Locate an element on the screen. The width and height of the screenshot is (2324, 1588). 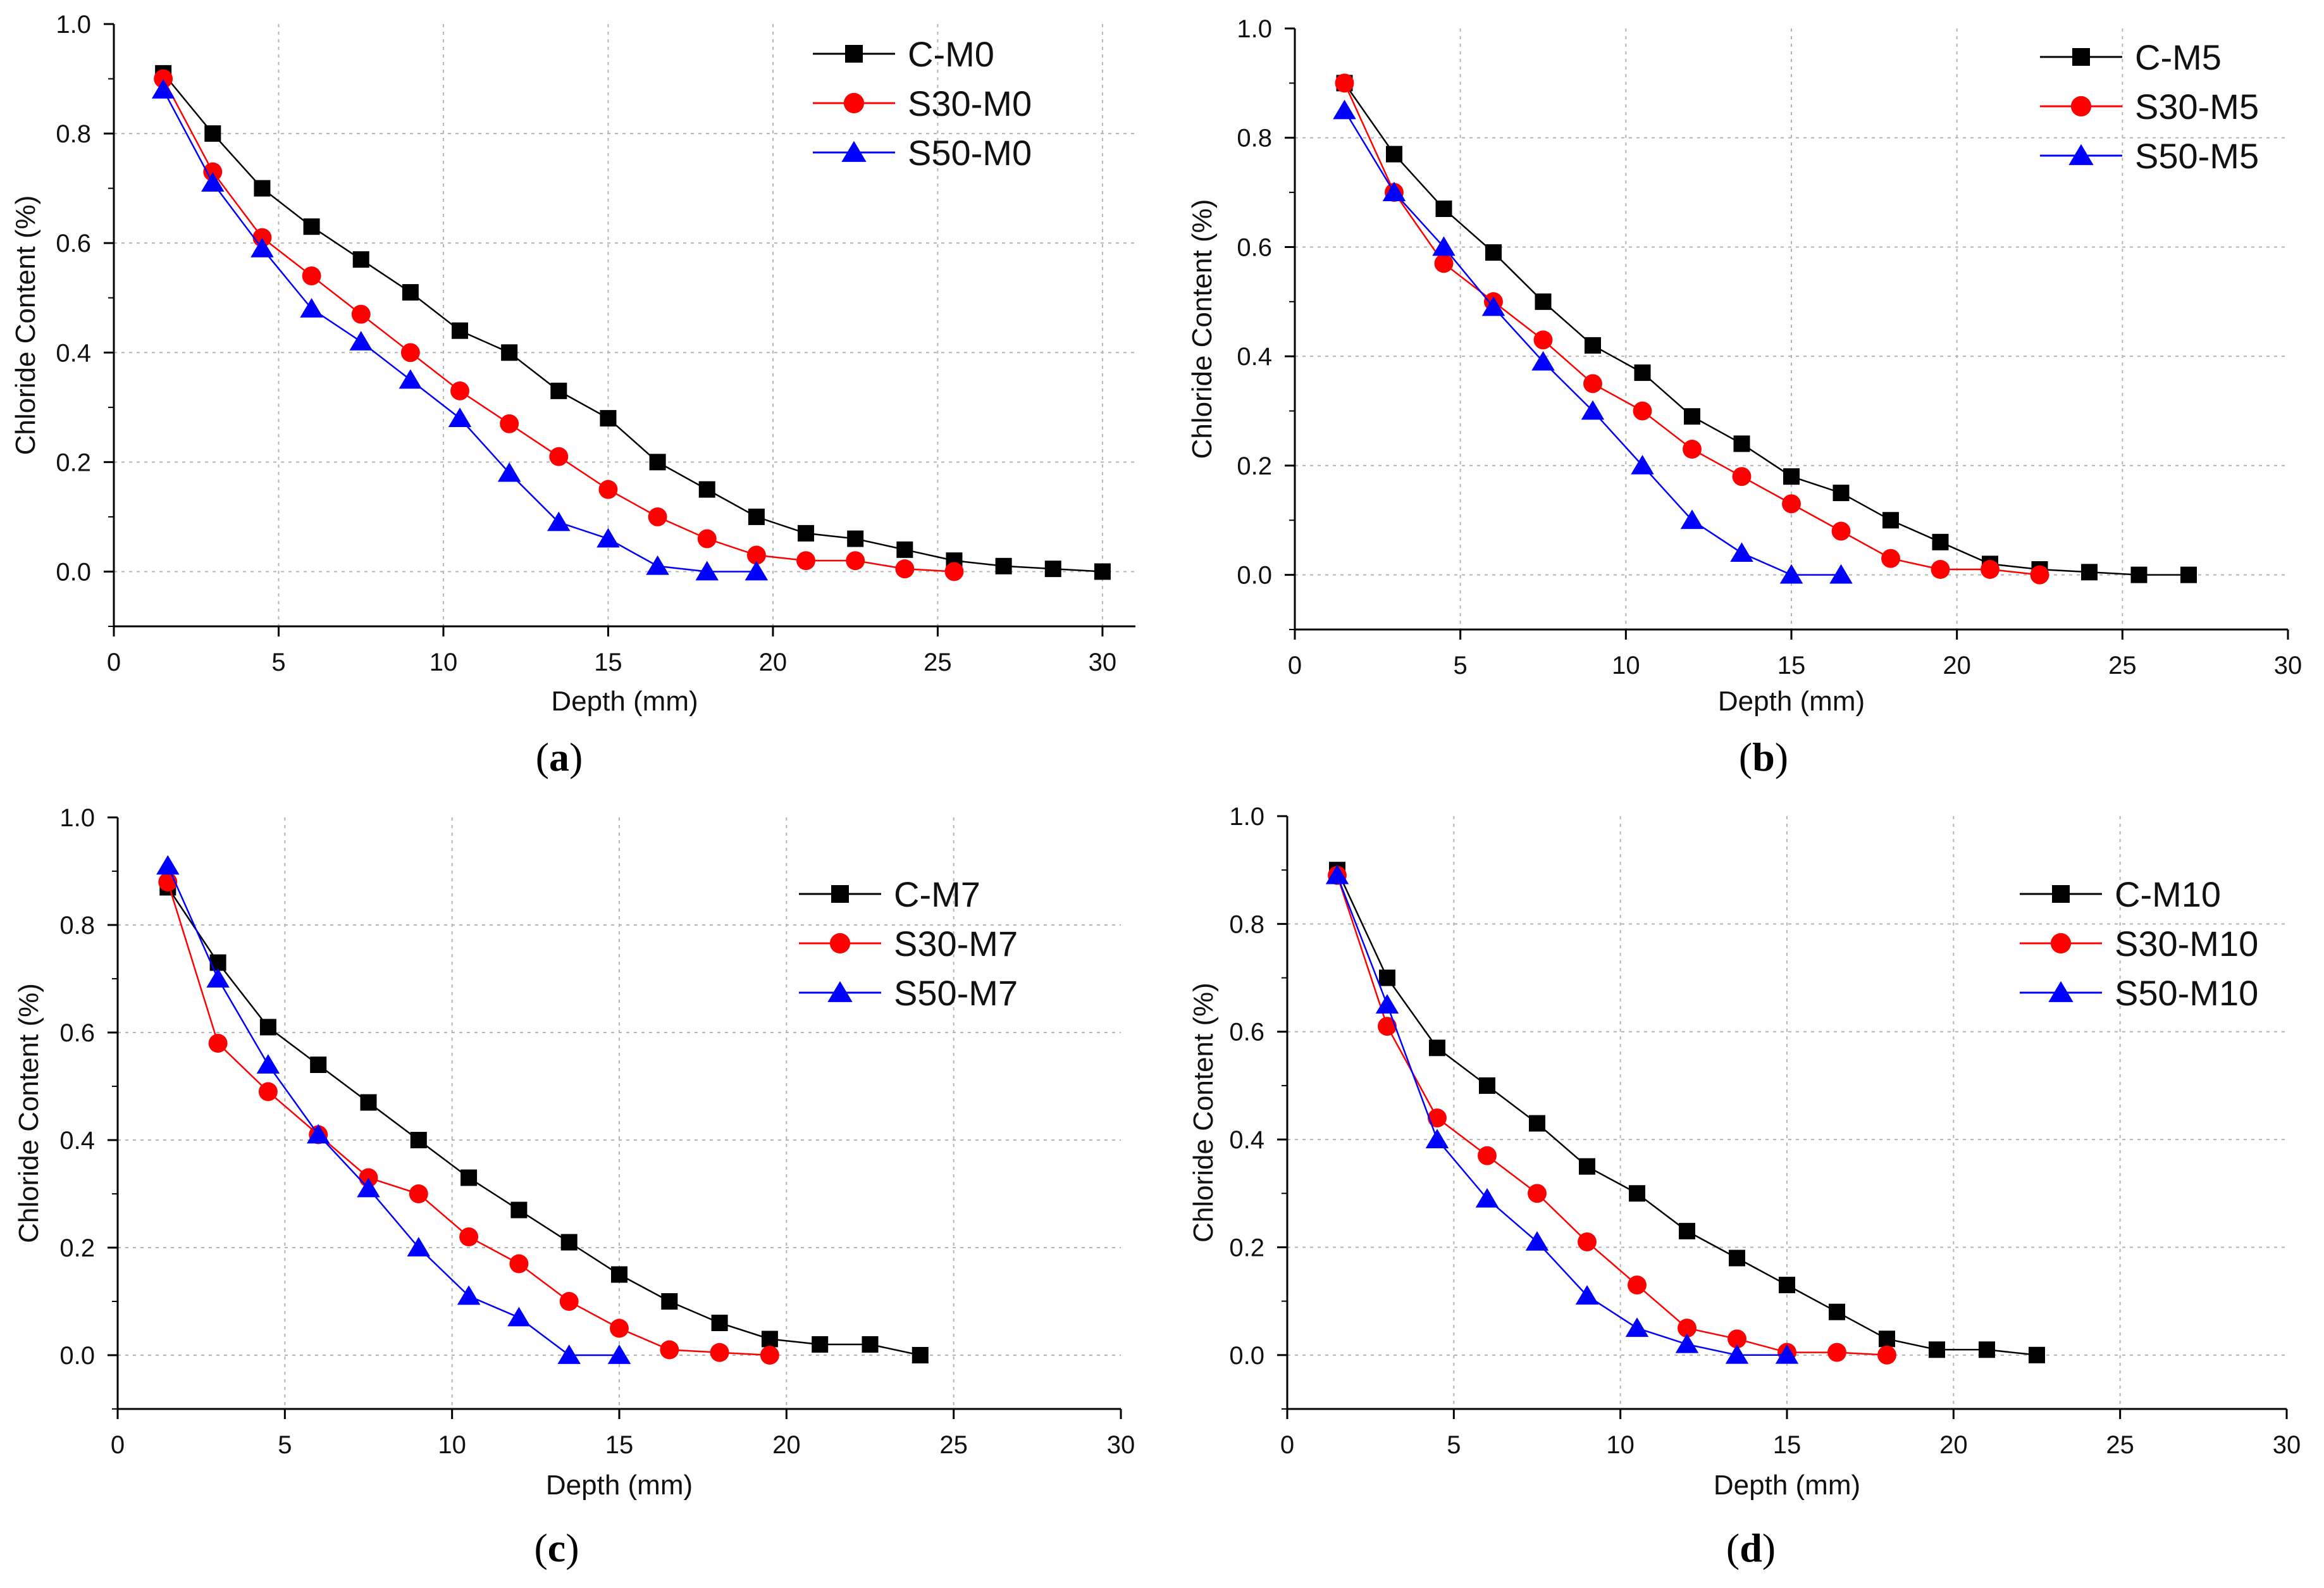
legend-label: S50-M0 is located at coordinates (970, 153).